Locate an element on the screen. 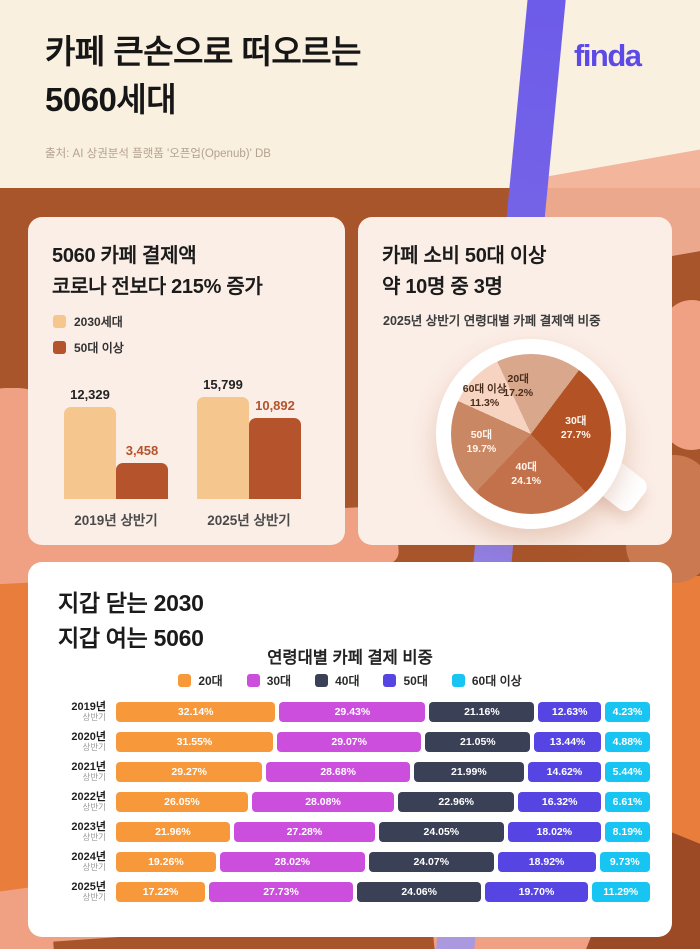 This screenshot has height=949, width=700. bar-wrapper: 10,892 is located at coordinates (275, 438).